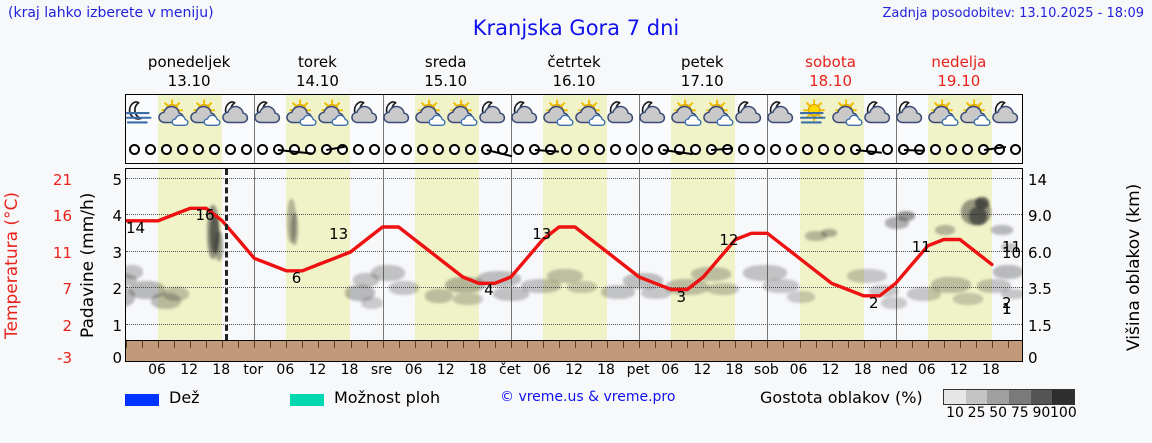 This screenshot has width=1152, height=443. What do you see at coordinates (588, 397) in the screenshot?
I see `copyright-link: © vreme.us & vreme.pro` at bounding box center [588, 397].